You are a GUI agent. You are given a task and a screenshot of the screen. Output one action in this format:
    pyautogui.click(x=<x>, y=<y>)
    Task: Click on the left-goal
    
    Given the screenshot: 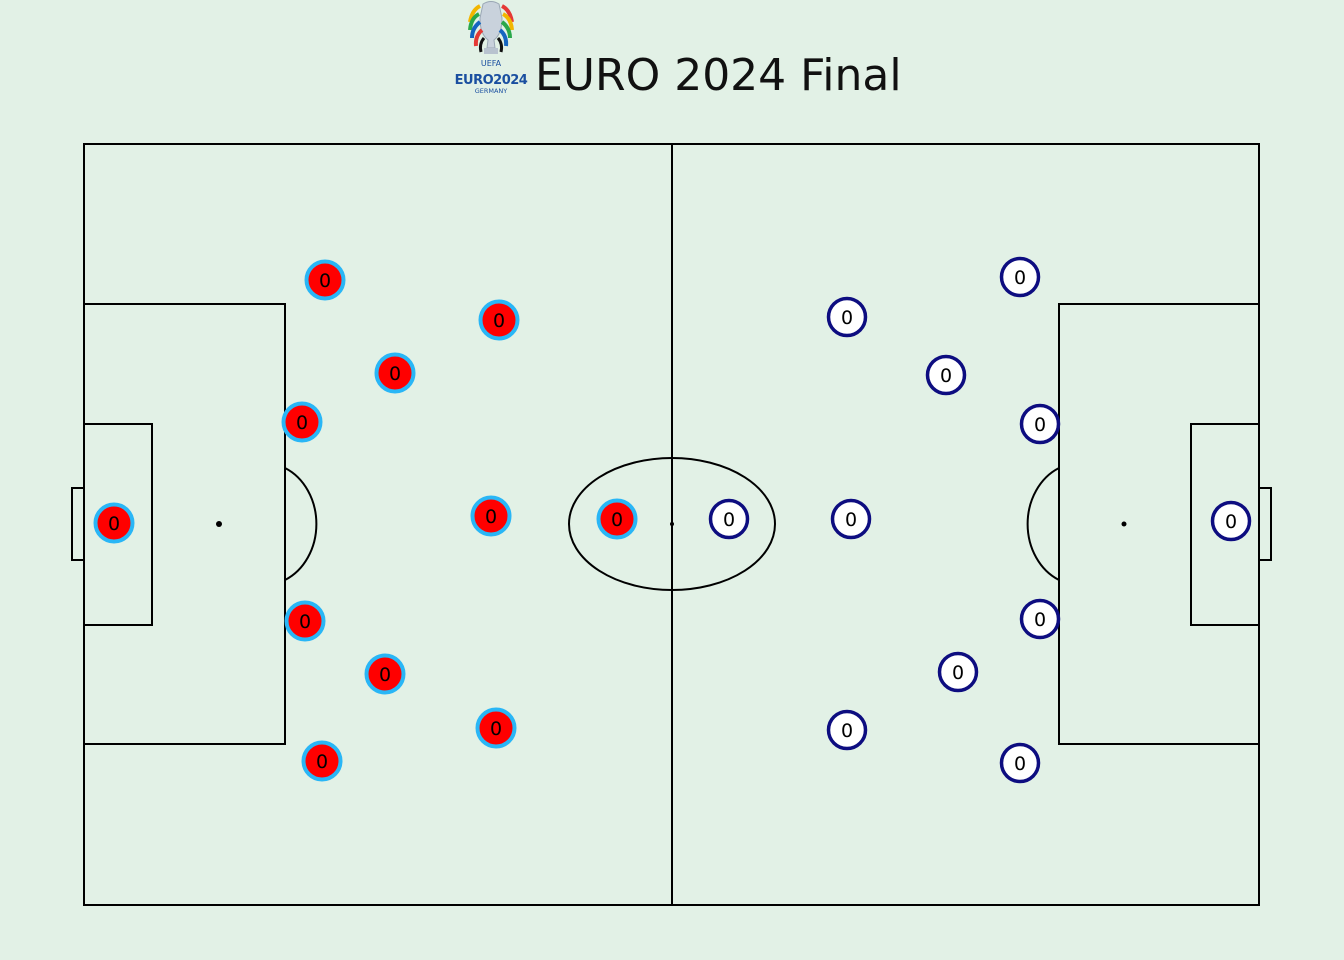 What is the action you would take?
    pyautogui.click(x=78, y=524)
    